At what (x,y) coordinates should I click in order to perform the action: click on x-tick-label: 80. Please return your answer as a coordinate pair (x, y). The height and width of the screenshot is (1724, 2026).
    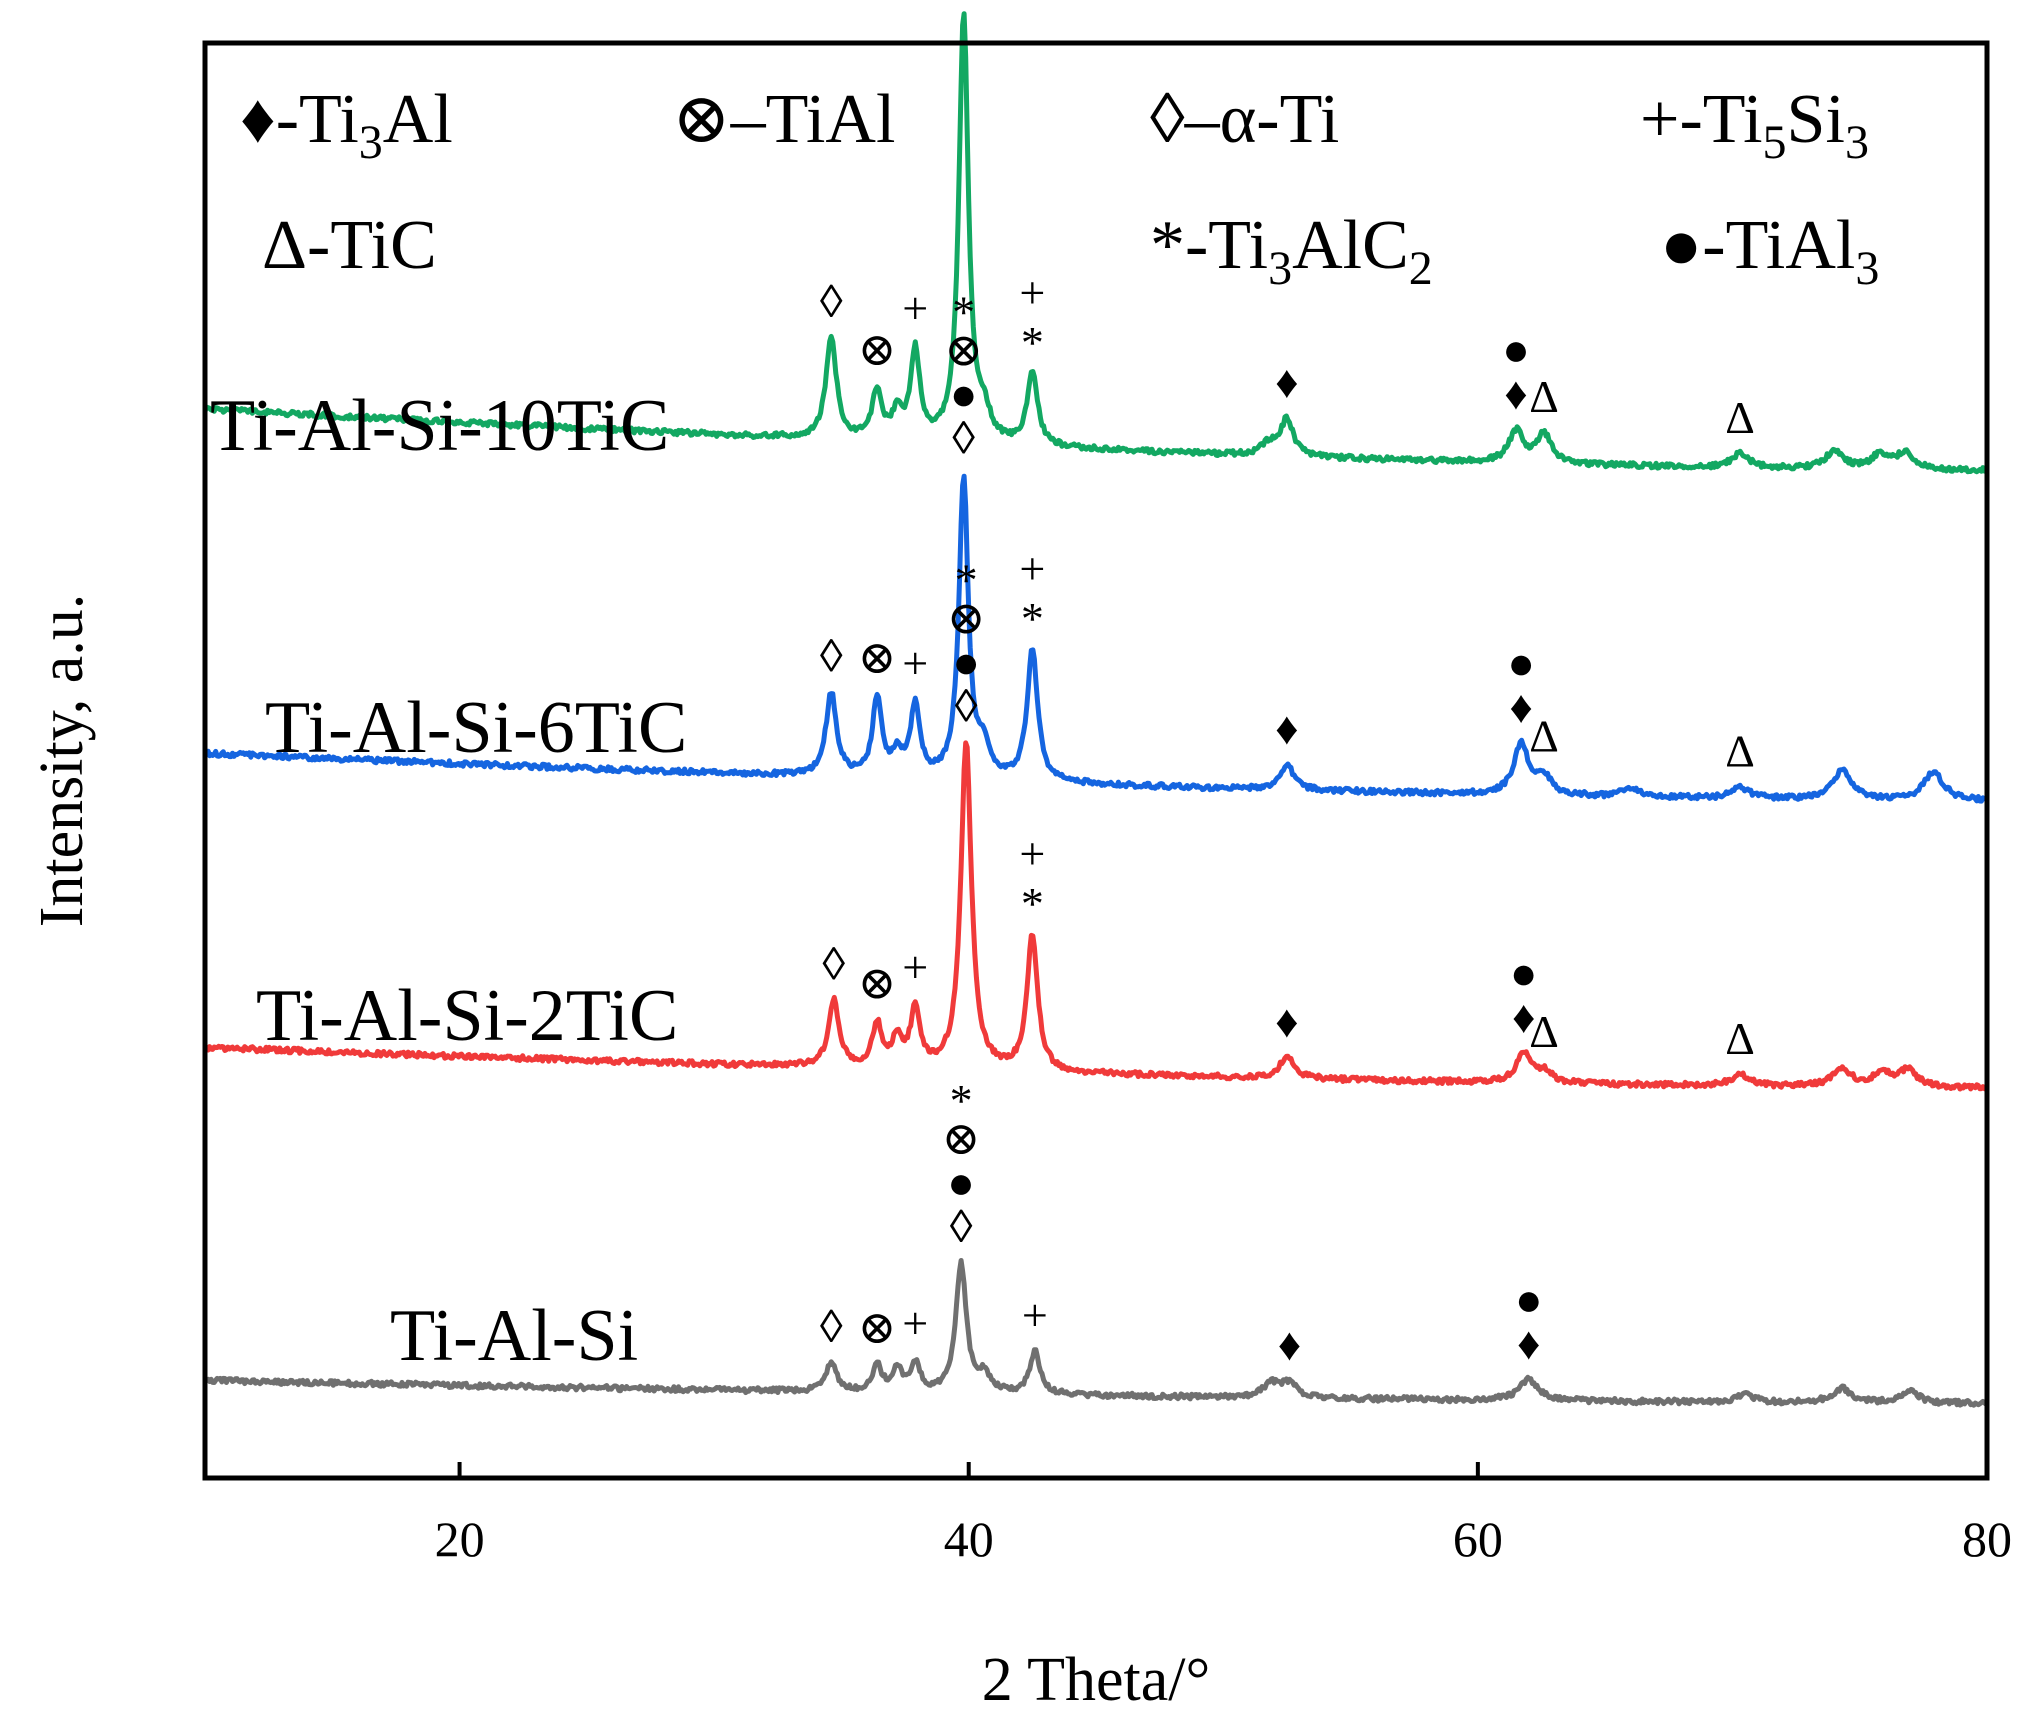
    Looking at the image, I should click on (1987, 1539).